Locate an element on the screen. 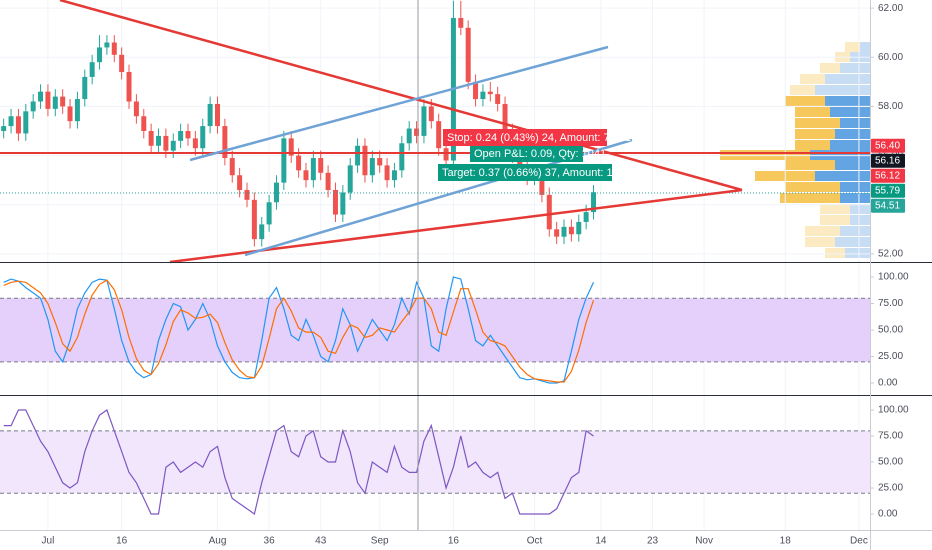 The width and height of the screenshot is (932, 550). target-label: Target: 0.37 (0.66%) 37, Amount: 1385.17 is located at coordinates (544, 173).